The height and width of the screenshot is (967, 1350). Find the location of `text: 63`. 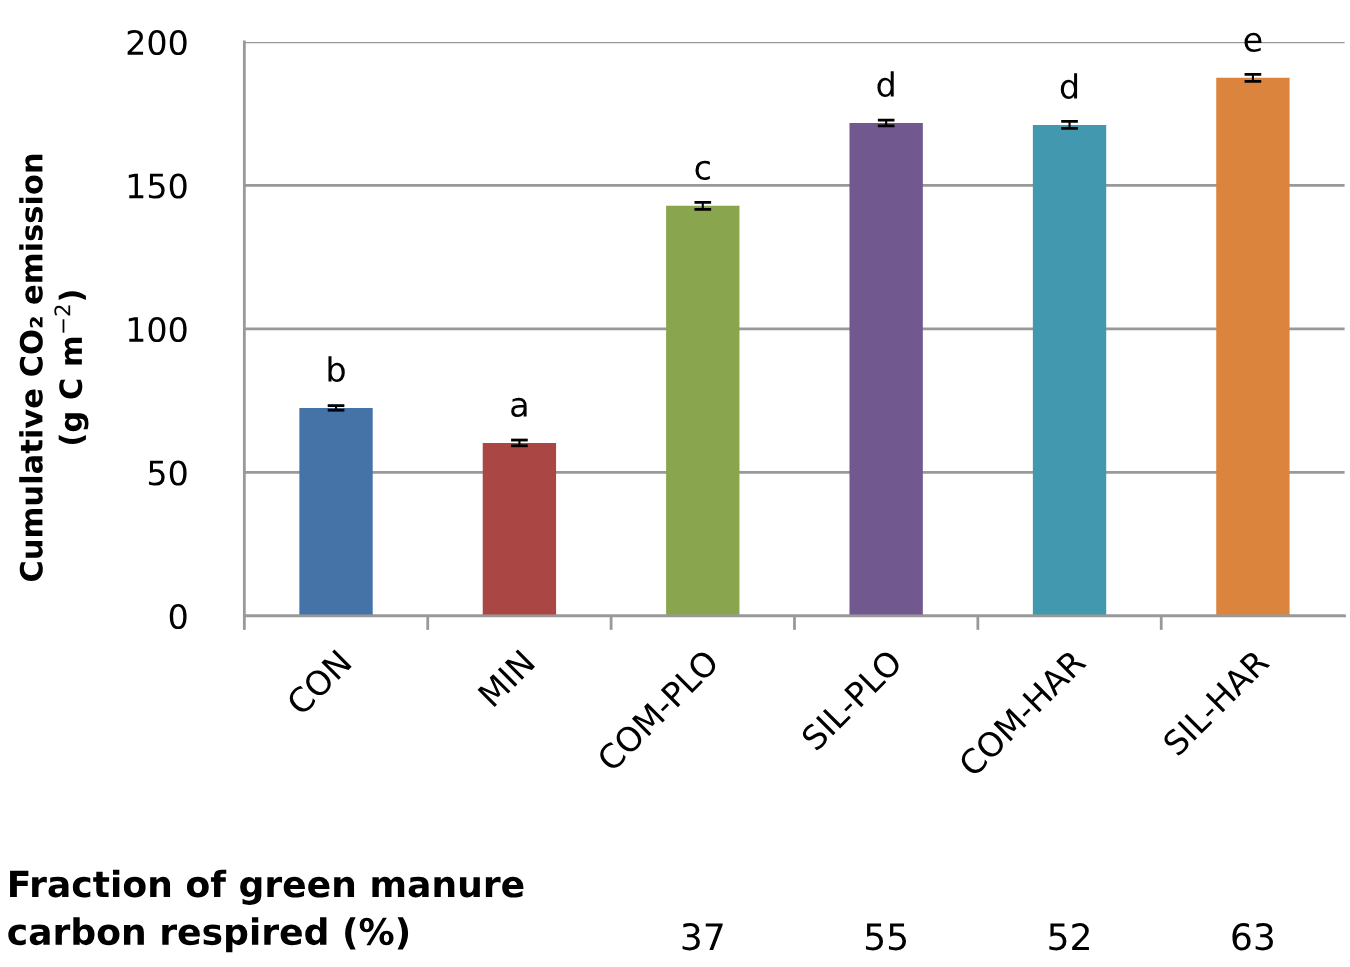

text: 63 is located at coordinates (1252, 937).